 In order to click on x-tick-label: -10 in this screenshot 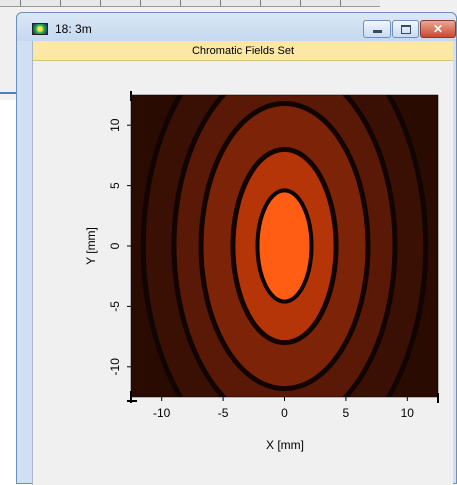, I will do `click(162, 413)`.